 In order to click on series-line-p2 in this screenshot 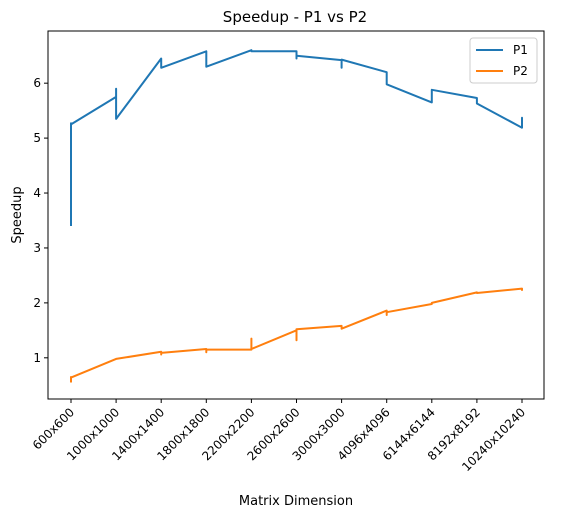, I will do `click(296, 335)`.